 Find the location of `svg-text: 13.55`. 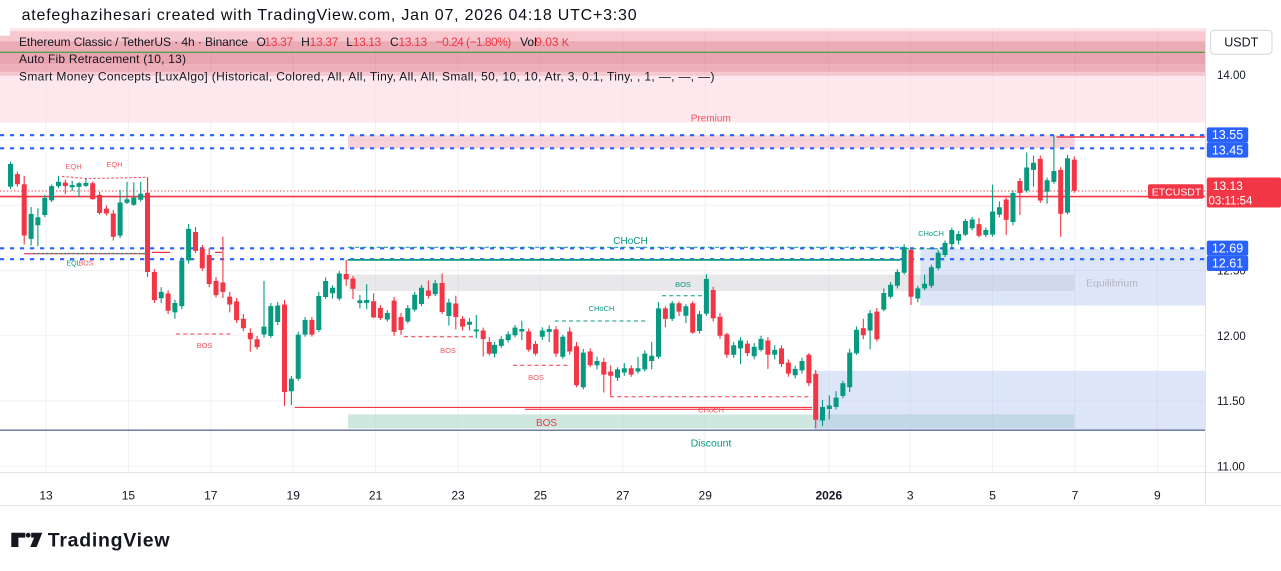

svg-text: 13.55 is located at coordinates (1227, 135).